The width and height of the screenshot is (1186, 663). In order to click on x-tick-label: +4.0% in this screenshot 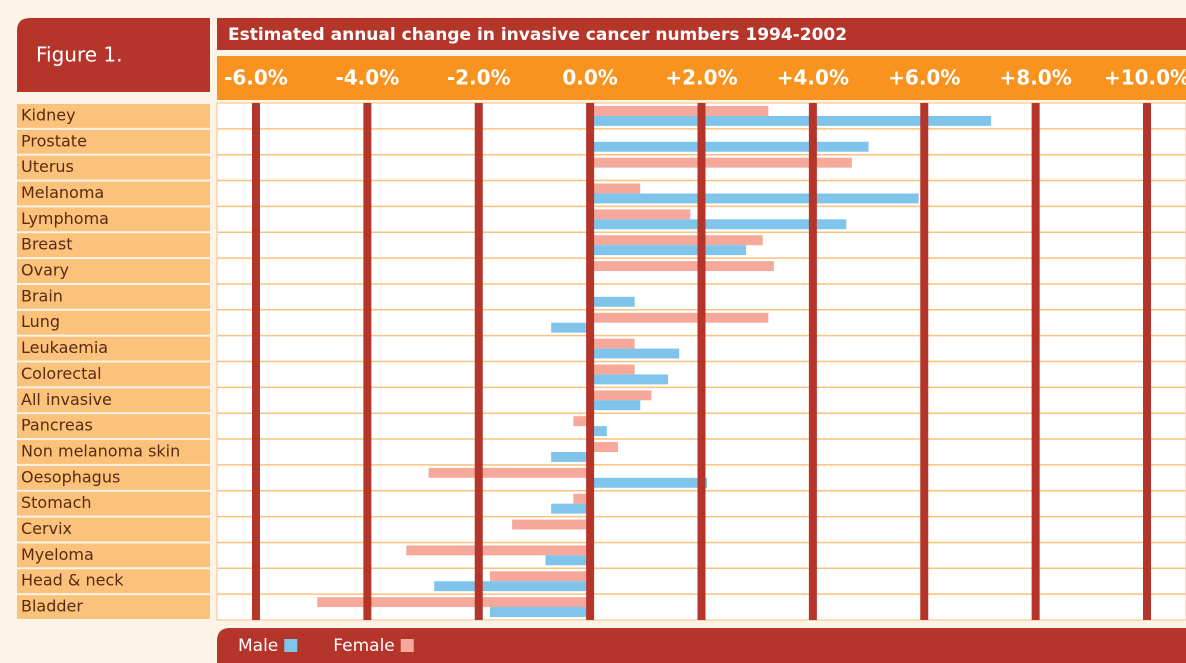, I will do `click(813, 78)`.